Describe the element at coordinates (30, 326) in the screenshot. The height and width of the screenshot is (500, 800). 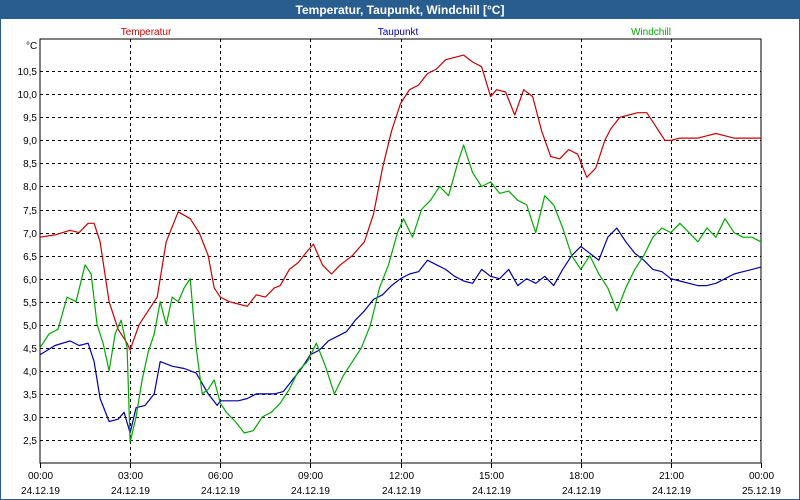
I see `y-tick-label: 5,0` at that location.